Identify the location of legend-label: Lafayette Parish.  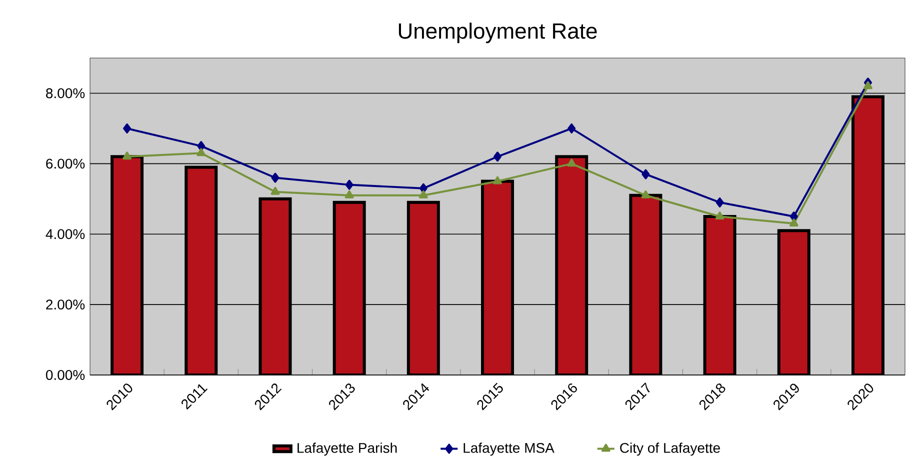
(347, 449).